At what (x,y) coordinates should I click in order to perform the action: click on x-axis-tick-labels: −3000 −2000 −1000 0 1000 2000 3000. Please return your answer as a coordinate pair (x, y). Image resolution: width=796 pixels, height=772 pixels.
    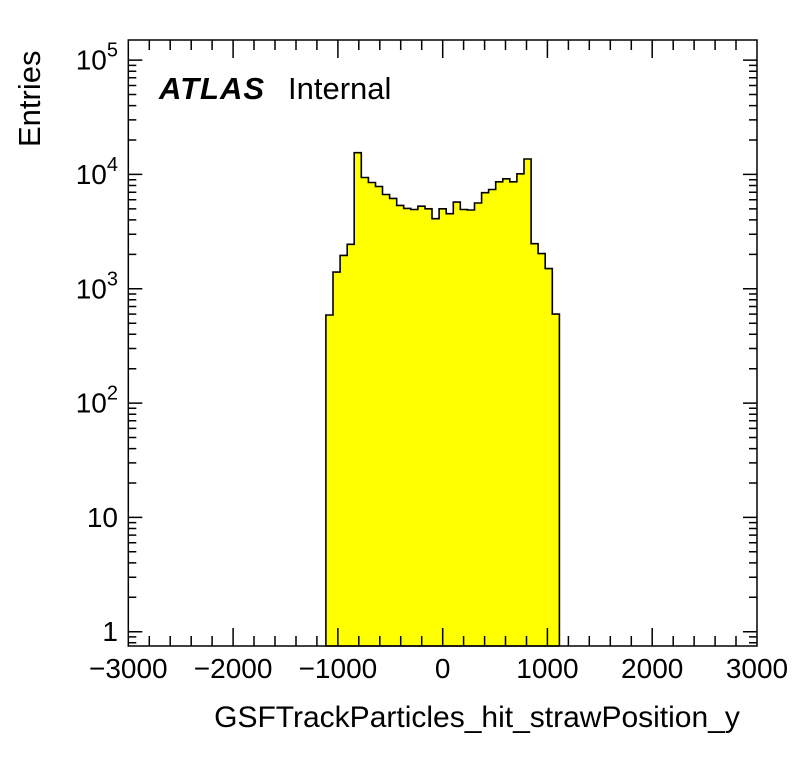
    Looking at the image, I should click on (438, 668).